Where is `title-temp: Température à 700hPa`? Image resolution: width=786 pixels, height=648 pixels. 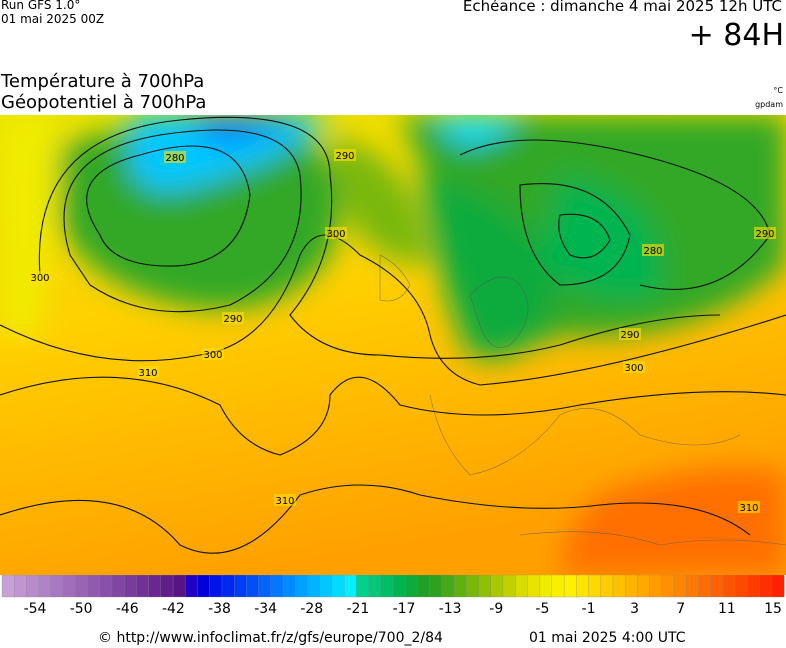
title-temp: Température à 700hPa is located at coordinates (103, 81).